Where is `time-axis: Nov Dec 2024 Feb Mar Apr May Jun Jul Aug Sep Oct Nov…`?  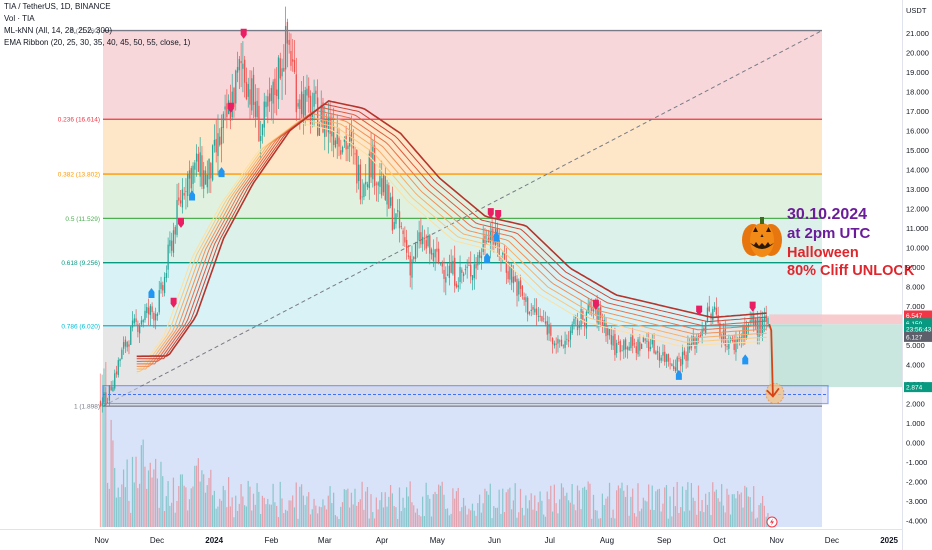
time-axis: Nov Dec 2024 Feb Mar Apr May Jun Jul Aug Sep Oct Nov… is located at coordinates (451, 537).